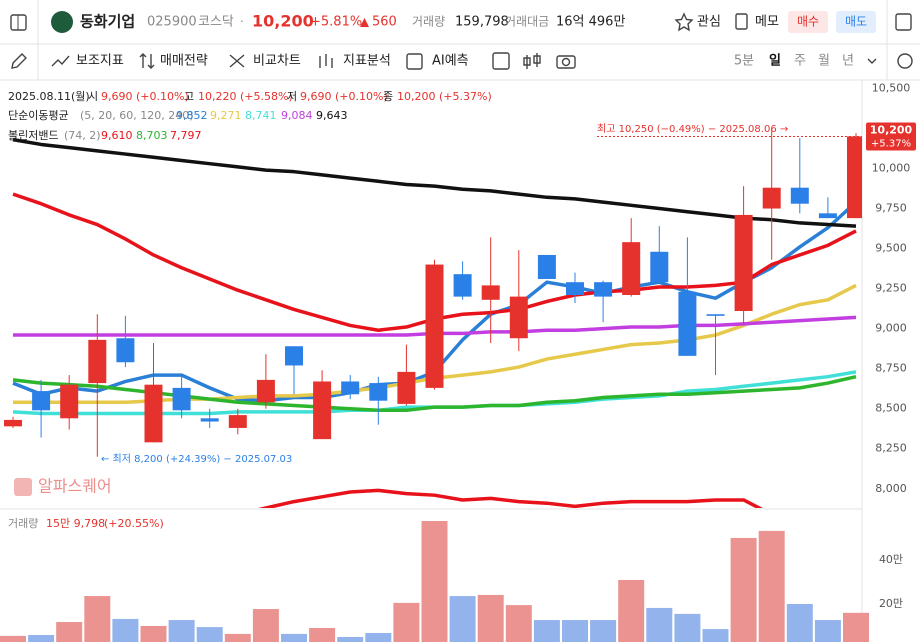  Describe the element at coordinates (292, 96) in the screenshot. I see `low-label: 저` at that location.